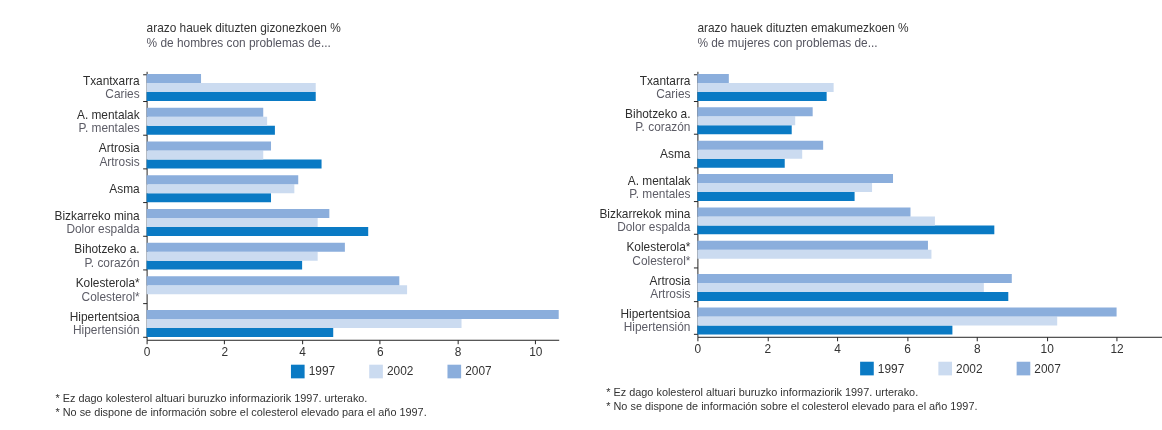 This screenshot has width=1162, height=430. What do you see at coordinates (244, 27) in the screenshot?
I see `chart-title: arazo hauek dituzten gizonezkoen %` at bounding box center [244, 27].